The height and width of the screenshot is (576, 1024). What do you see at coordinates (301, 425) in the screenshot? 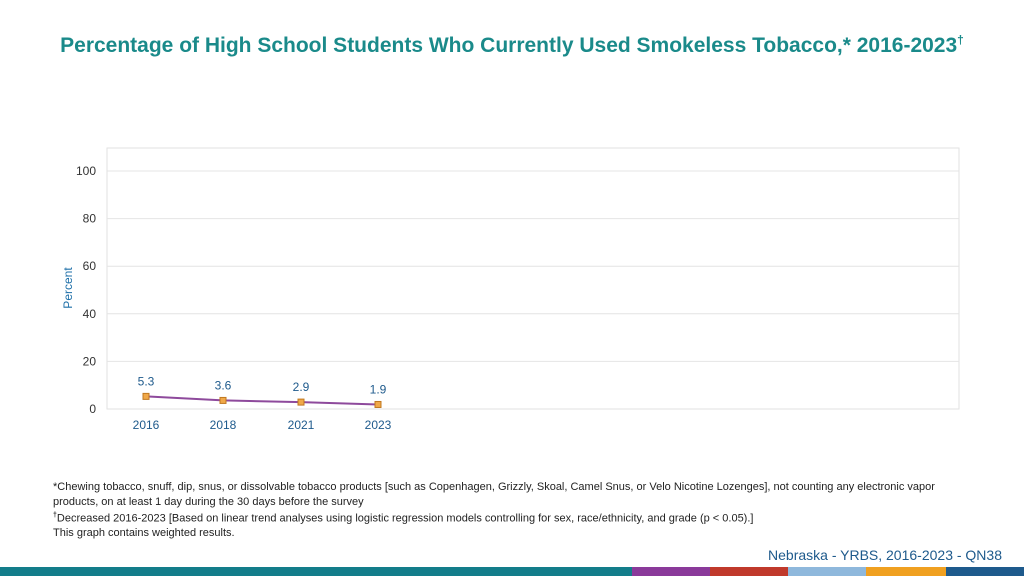
I see `x-tick-label: 2021` at bounding box center [301, 425].